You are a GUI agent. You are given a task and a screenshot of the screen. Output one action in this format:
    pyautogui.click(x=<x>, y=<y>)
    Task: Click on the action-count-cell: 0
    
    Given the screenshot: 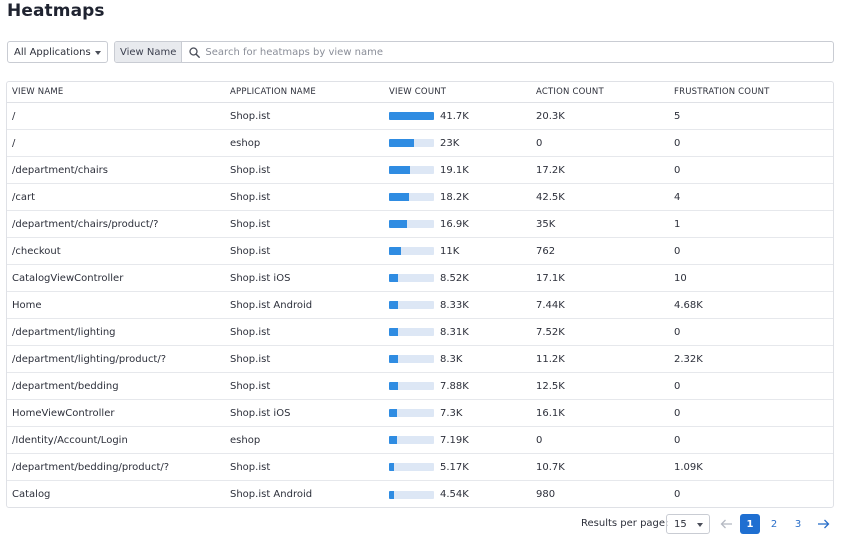 What is the action you would take?
    pyautogui.click(x=539, y=143)
    